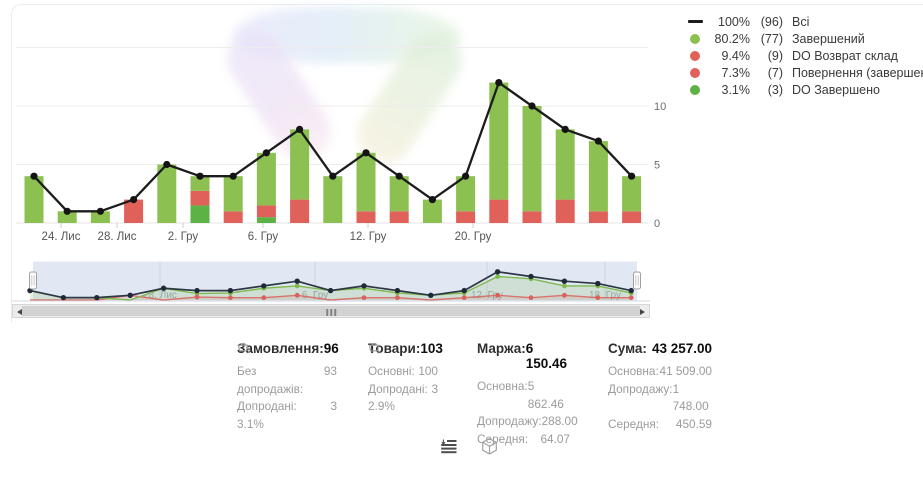  What do you see at coordinates (280, 348) in the screenshot?
I see `stat-title-label: Замовлення:` at bounding box center [280, 348].